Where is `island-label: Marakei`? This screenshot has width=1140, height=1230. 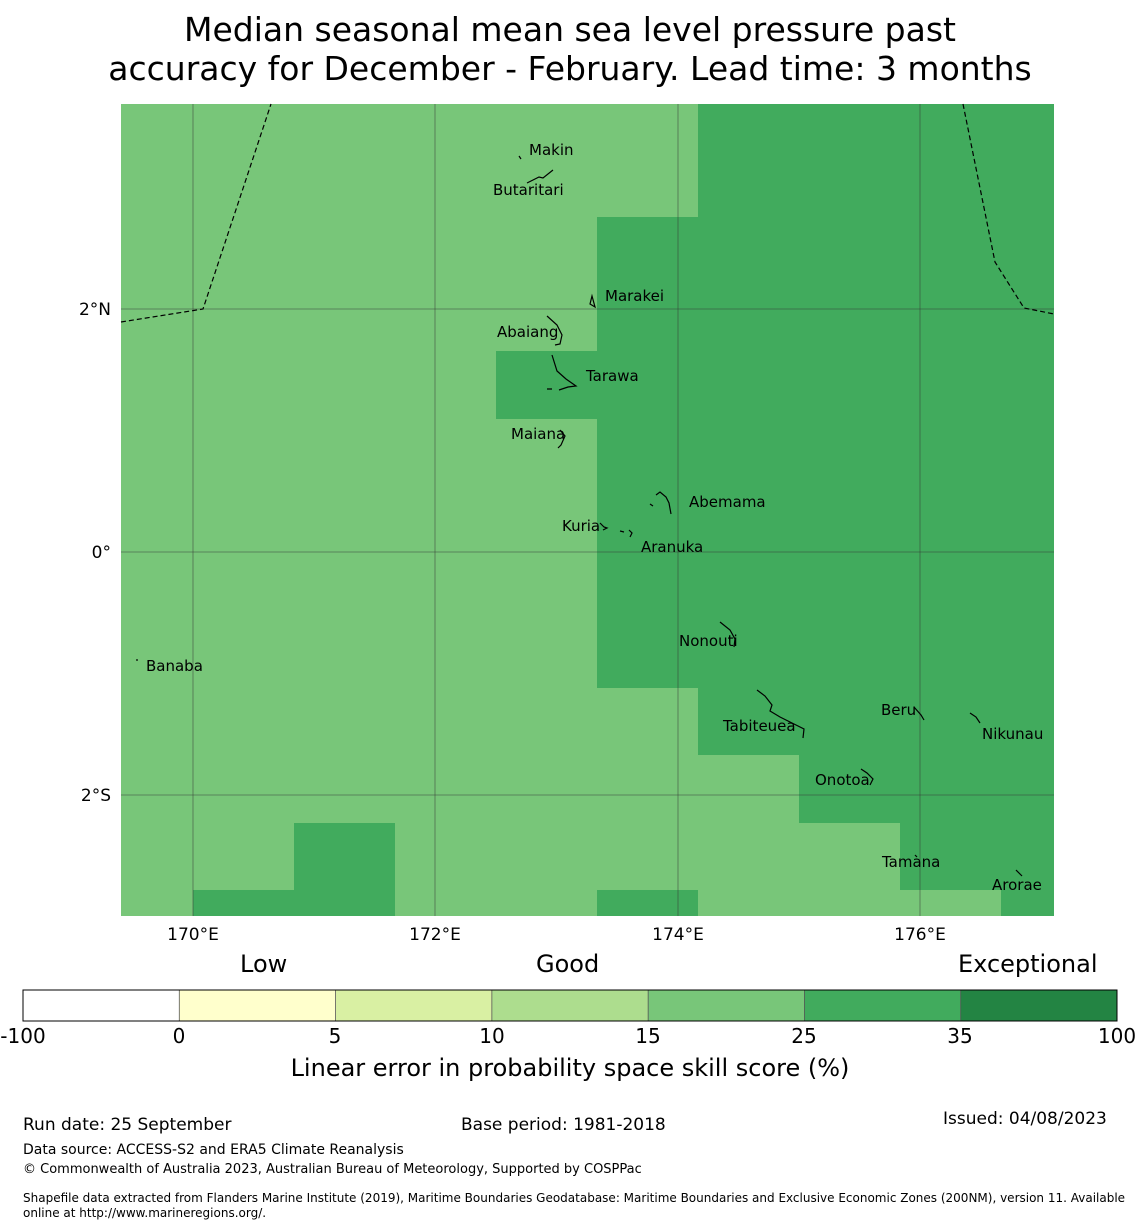 island-label: Marakei is located at coordinates (634, 296).